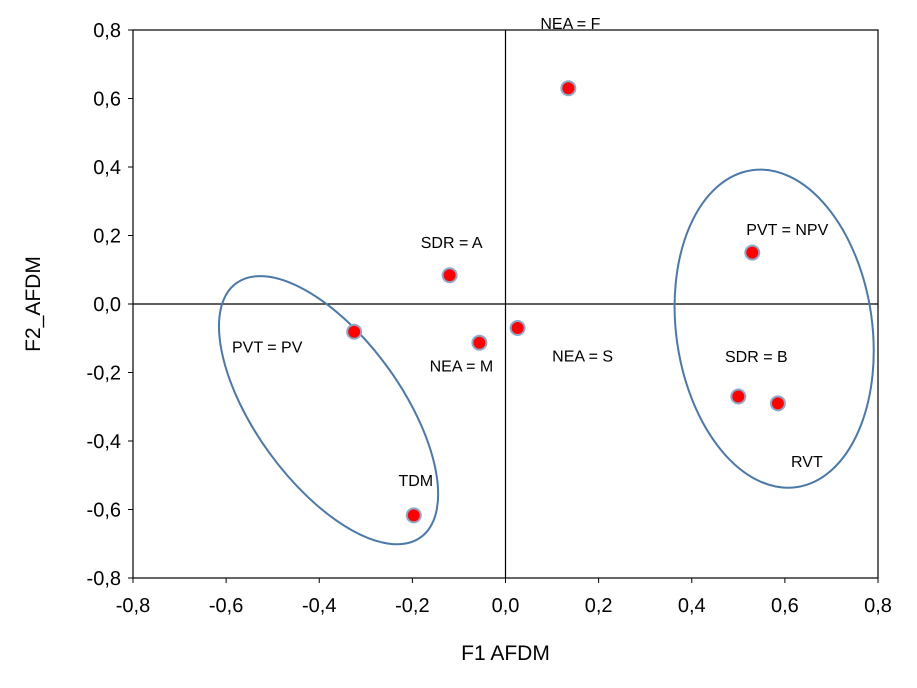 Image resolution: width=917 pixels, height=688 pixels. Describe the element at coordinates (451, 243) in the screenshot. I see `annotation: SDR = A` at that location.